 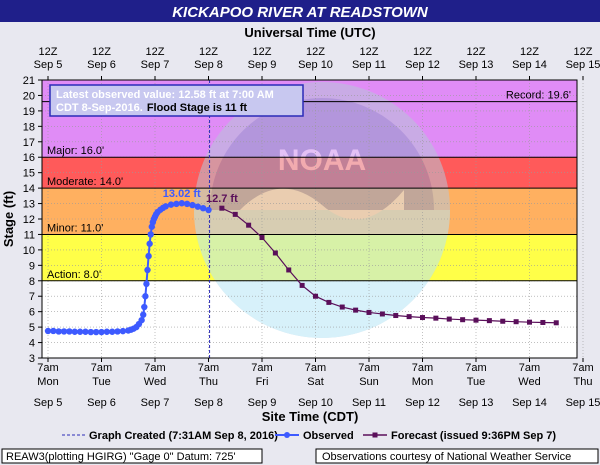 I want to click on bottom-tick-label-day: Sat, so click(x=315, y=382).